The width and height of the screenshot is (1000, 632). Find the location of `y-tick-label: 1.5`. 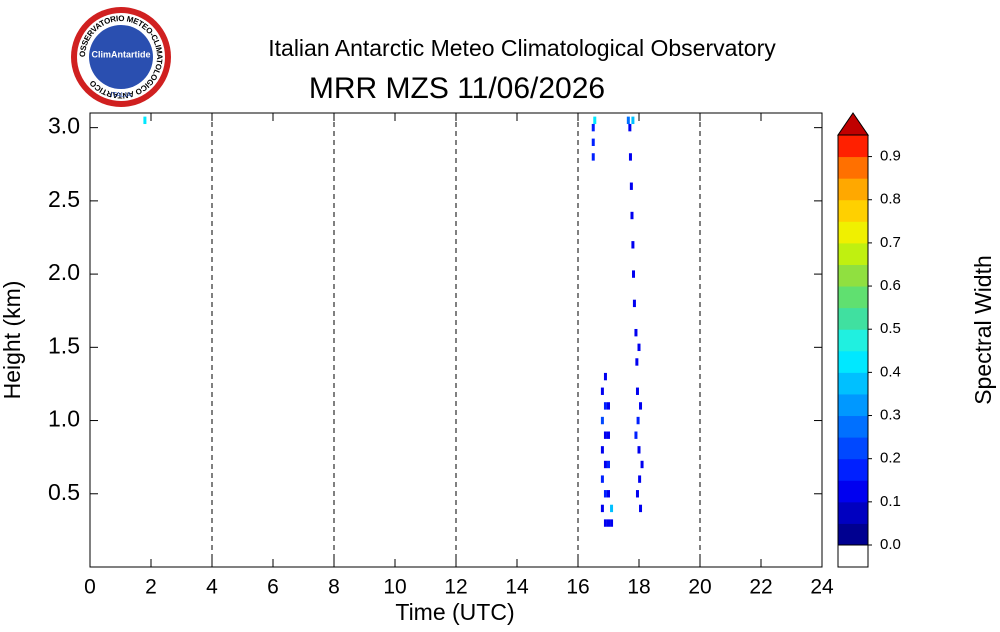

y-tick-label: 1.5 is located at coordinates (64, 345).